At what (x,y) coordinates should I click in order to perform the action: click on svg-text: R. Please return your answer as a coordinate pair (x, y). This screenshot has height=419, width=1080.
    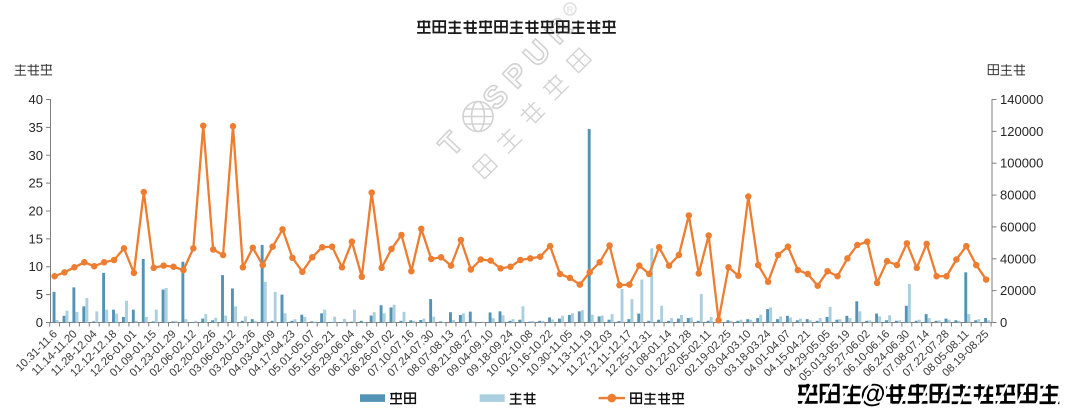
    Looking at the image, I should click on (570, 10).